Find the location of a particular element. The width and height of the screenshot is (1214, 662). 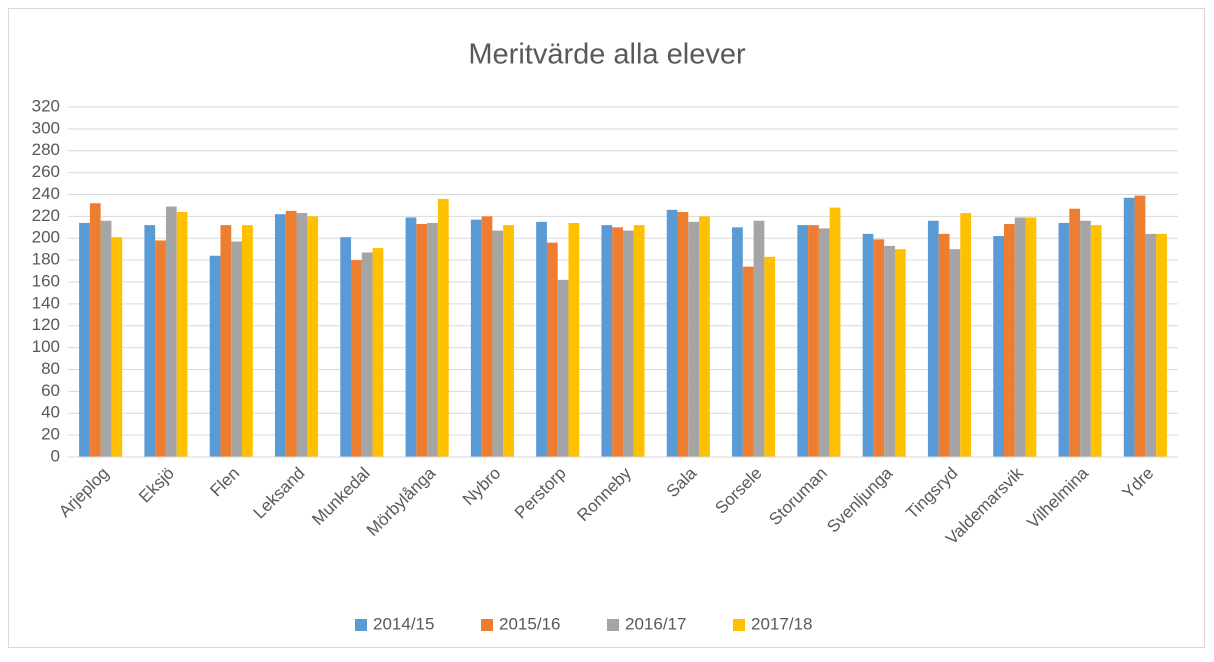

y-tick-label: 0 is located at coordinates (55, 455).